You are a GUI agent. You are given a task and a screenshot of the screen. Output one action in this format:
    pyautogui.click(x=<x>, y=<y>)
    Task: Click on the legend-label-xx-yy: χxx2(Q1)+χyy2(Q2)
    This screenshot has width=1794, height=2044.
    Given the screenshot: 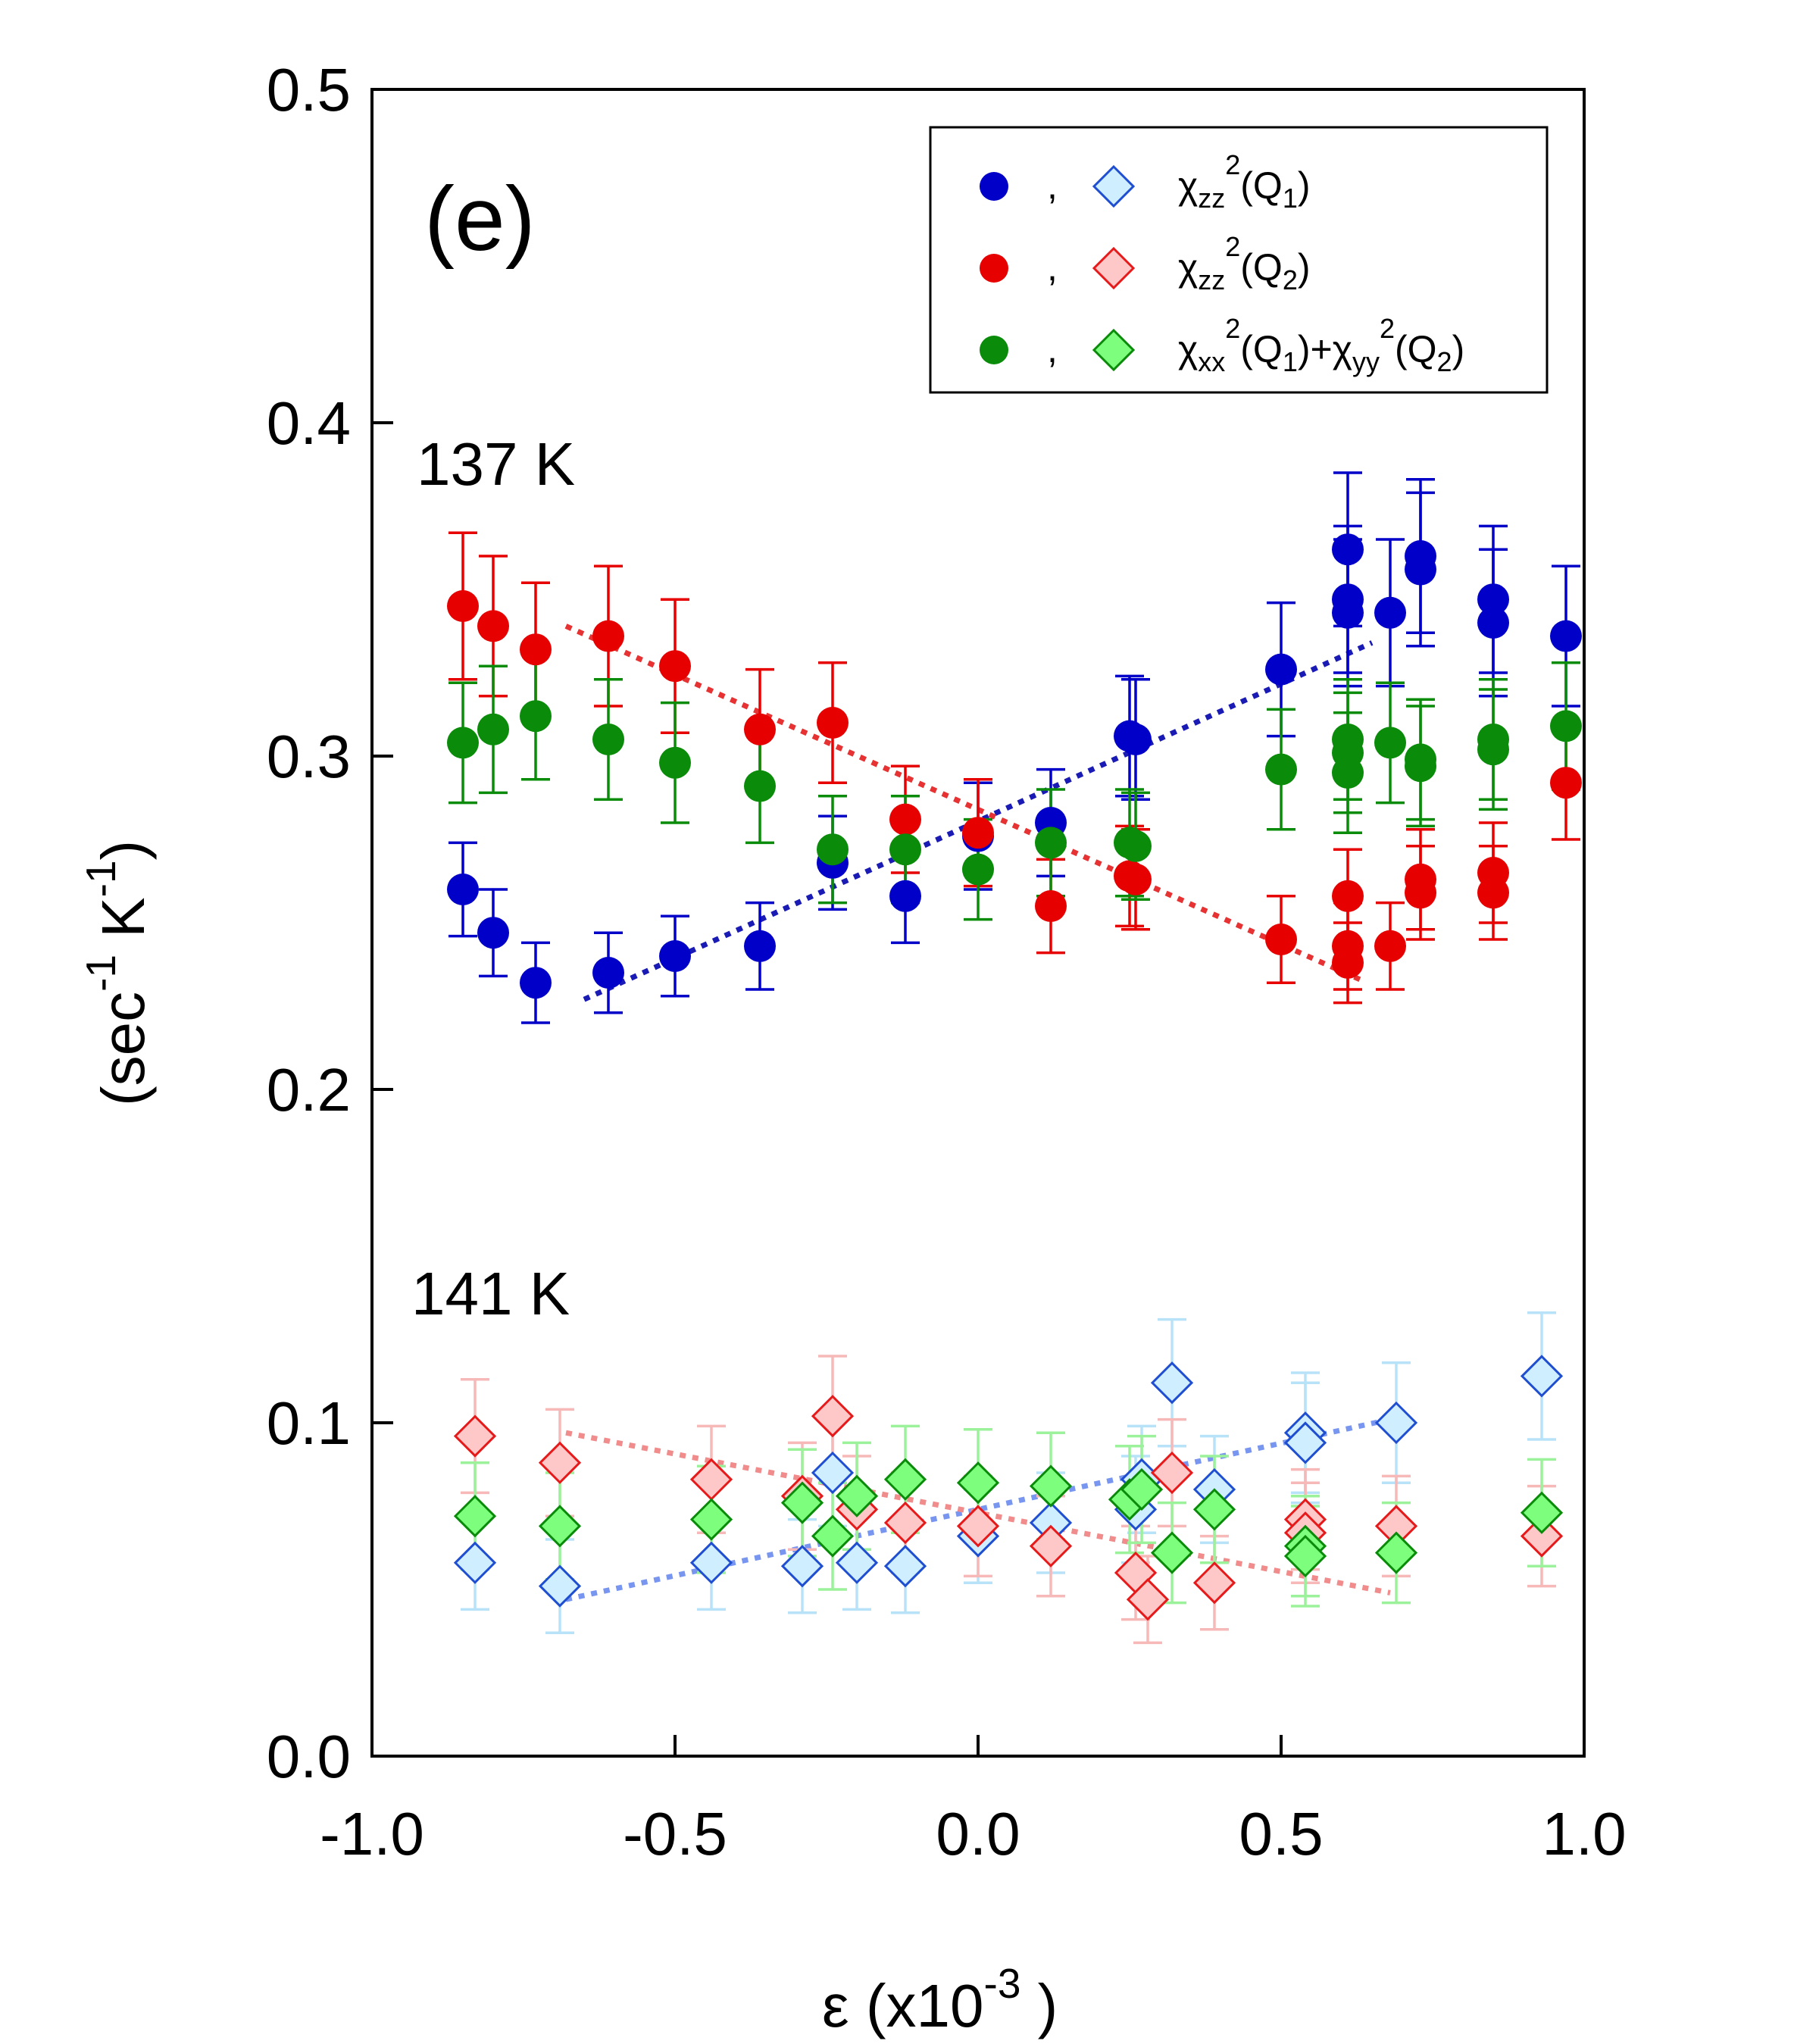 What is the action you would take?
    pyautogui.click(x=1321, y=345)
    